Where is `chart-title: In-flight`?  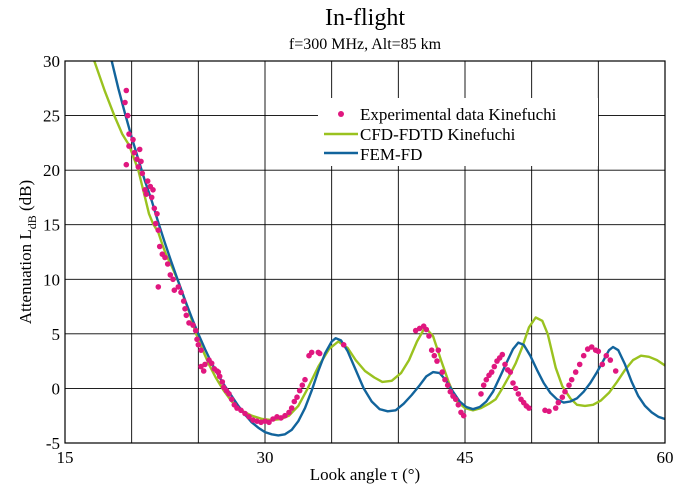 chart-title: In-flight is located at coordinates (365, 18).